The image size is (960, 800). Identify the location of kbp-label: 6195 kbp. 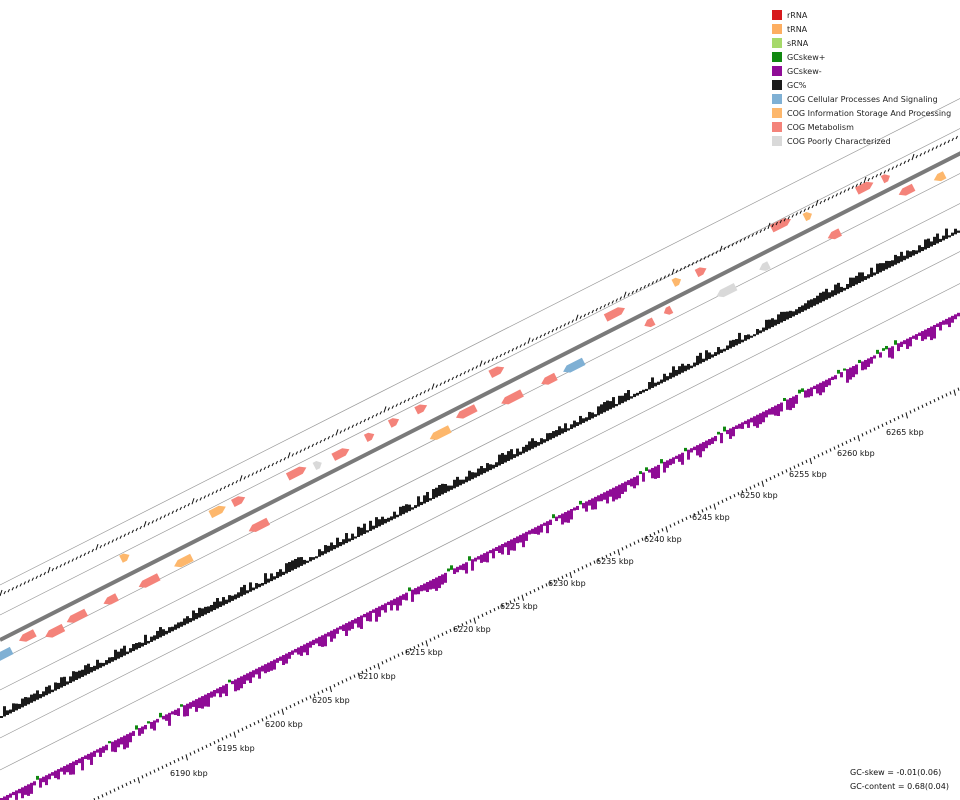
(236, 748).